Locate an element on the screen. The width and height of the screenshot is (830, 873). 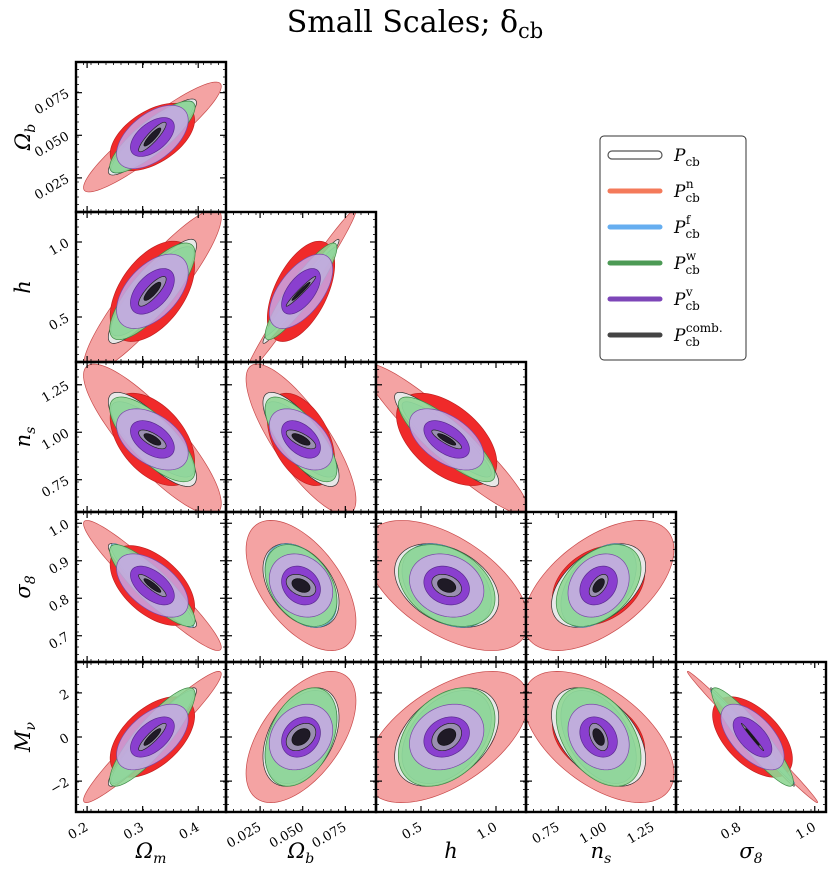
x-tick-label: 0.025 is located at coordinates (244, 836).